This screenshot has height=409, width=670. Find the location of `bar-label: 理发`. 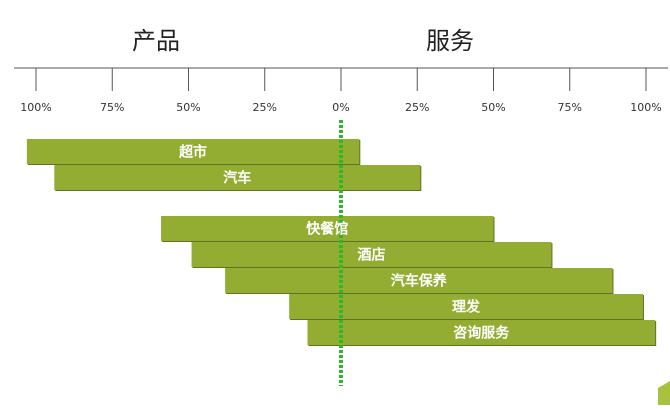

bar-label: 理发 is located at coordinates (466, 307).